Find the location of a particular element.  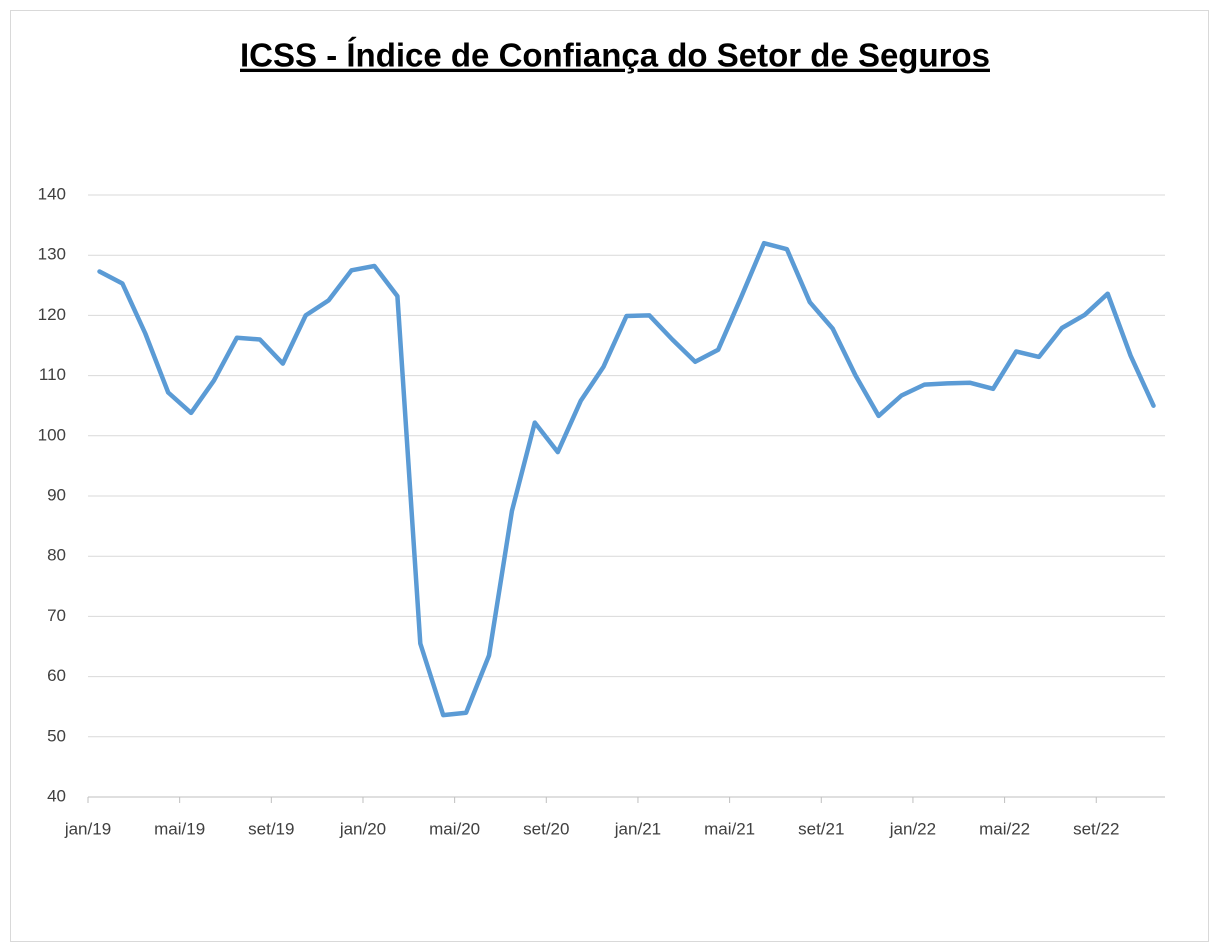

x-tick-label: jan/19 is located at coordinates (87, 828).